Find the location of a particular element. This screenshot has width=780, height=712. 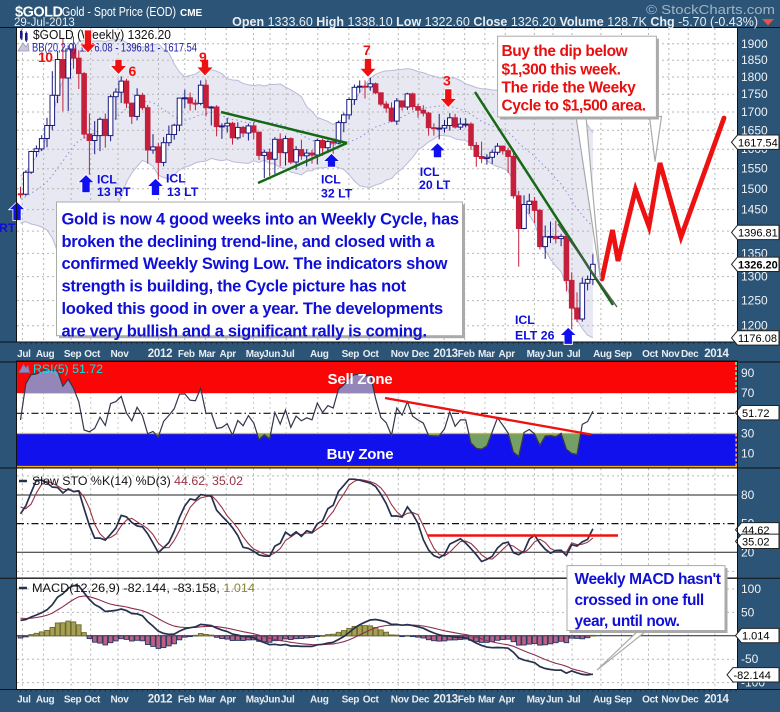

svg-text: 30 is located at coordinates (748, 434).